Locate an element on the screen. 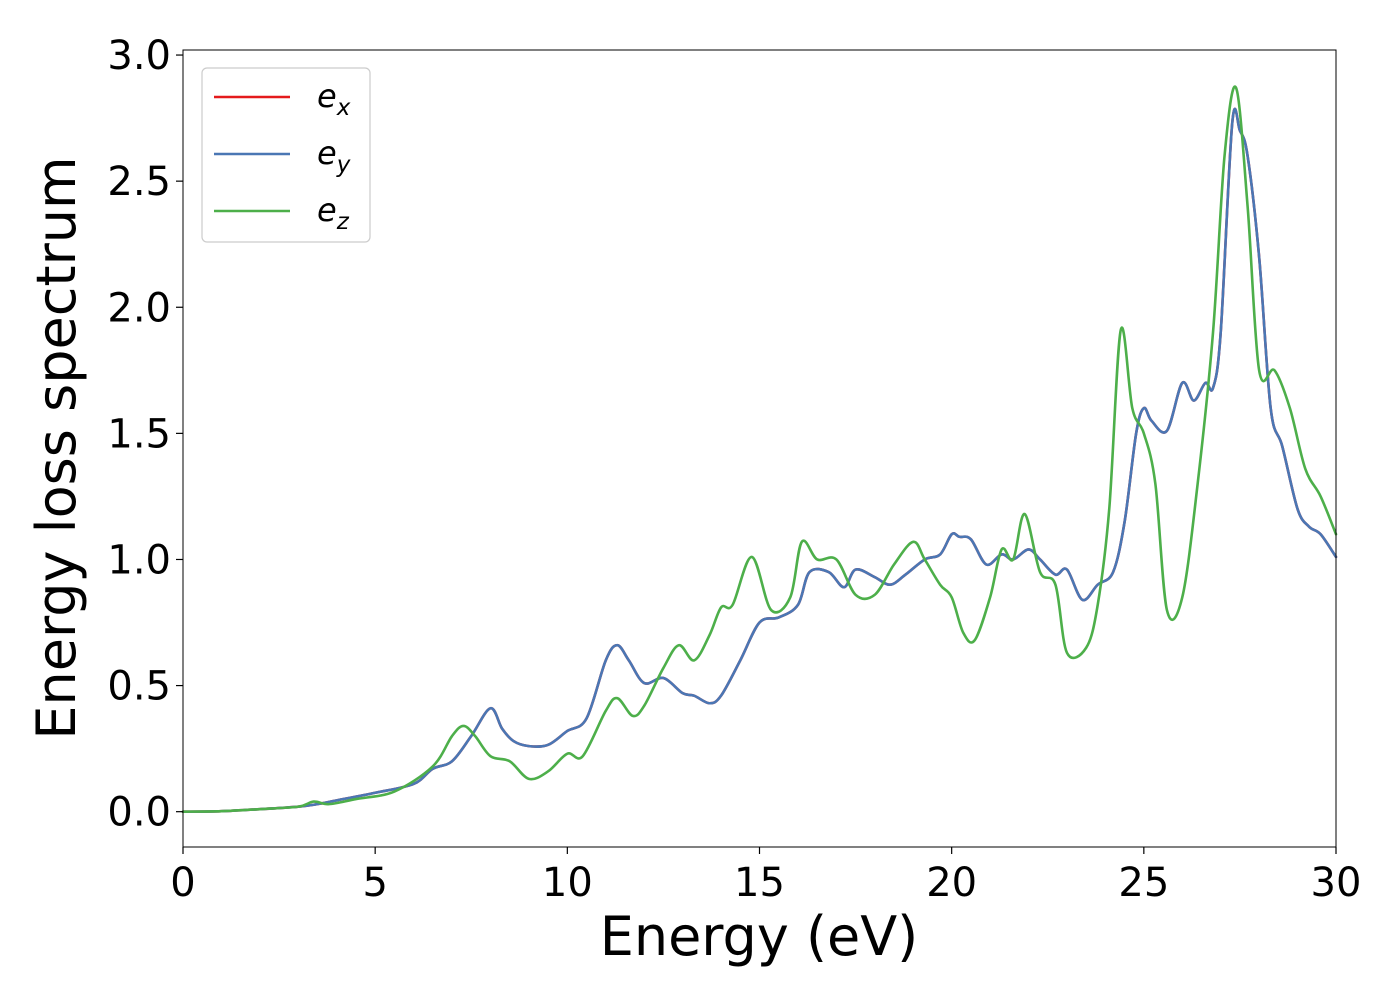  y-axis-title: Energy loss spectrum is located at coordinates (56, 447).